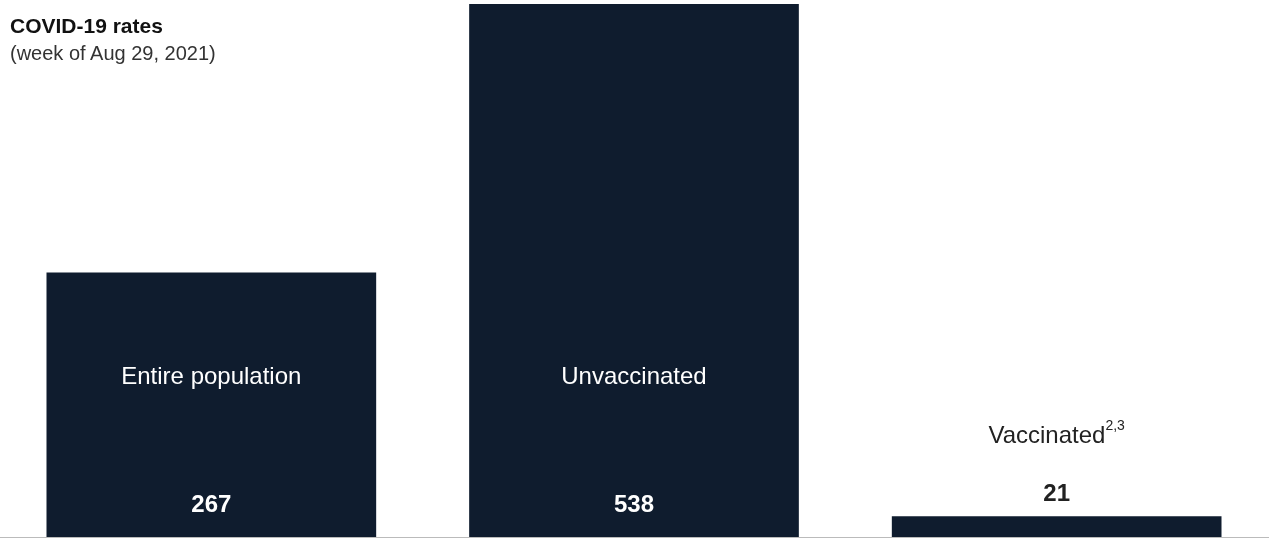 The image size is (1288, 539). Describe the element at coordinates (211, 375) in the screenshot. I see `x-tick-label: Entire population` at that location.